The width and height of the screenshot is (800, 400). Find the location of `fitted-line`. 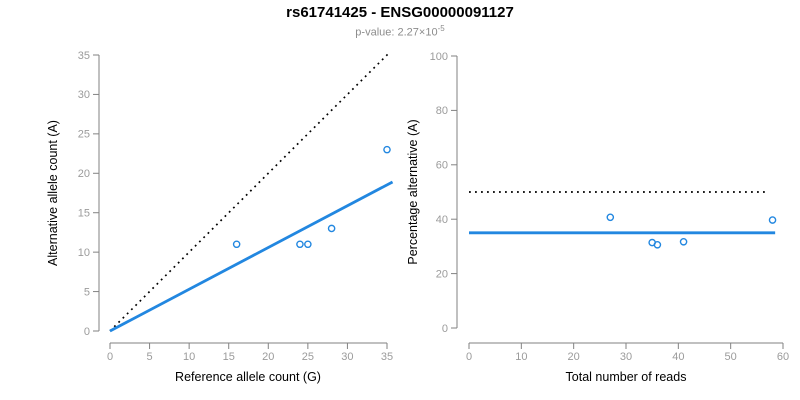

fitted-line is located at coordinates (251, 256).